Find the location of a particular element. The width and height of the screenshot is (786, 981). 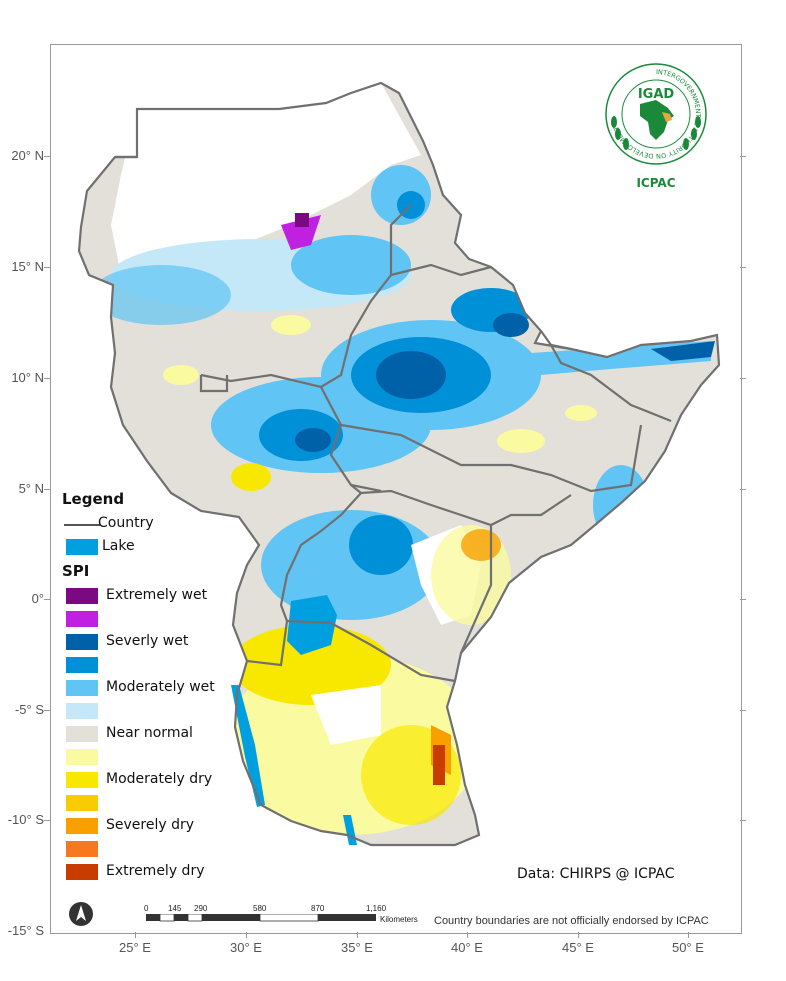

lake-tanganyika is located at coordinates (248, 746).